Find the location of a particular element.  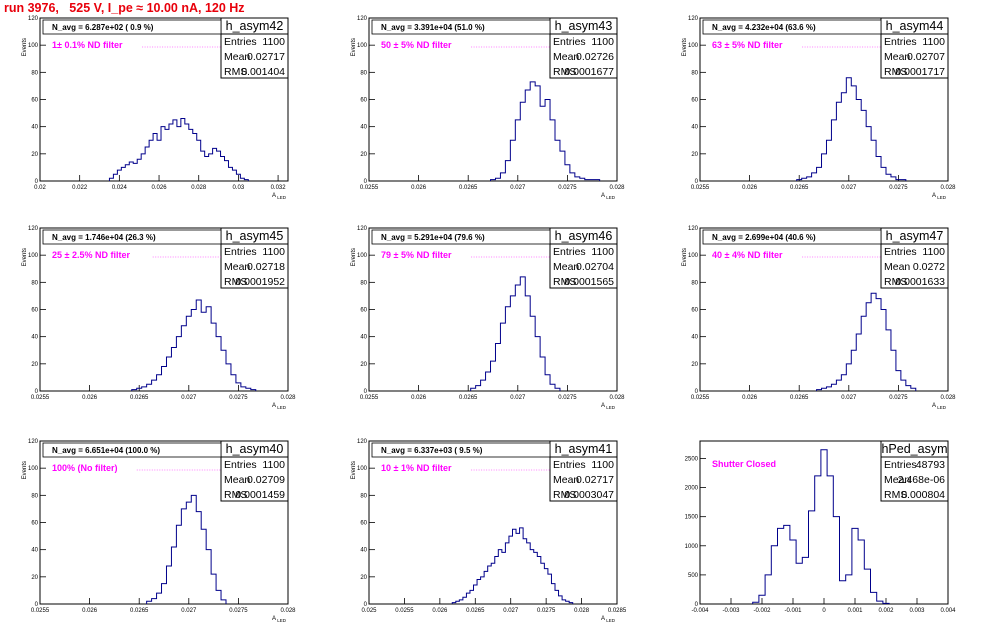

stats-value: 0.02717 is located at coordinates (595, 480).